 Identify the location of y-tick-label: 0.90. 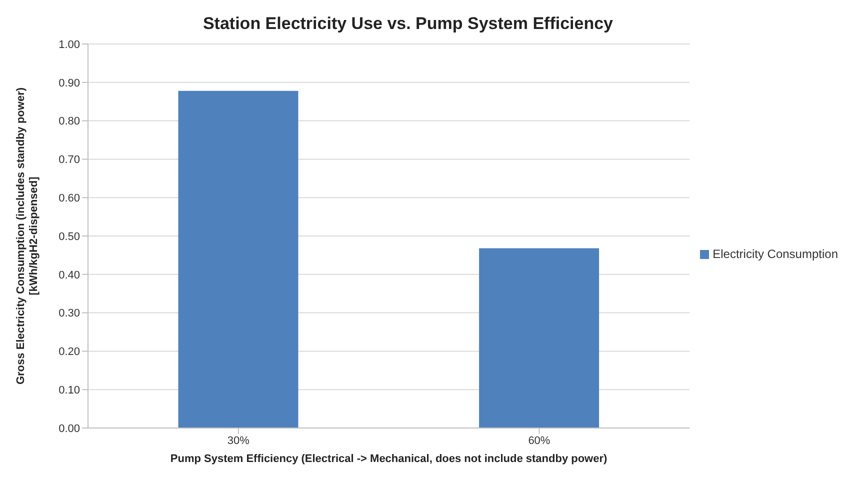
(69, 83).